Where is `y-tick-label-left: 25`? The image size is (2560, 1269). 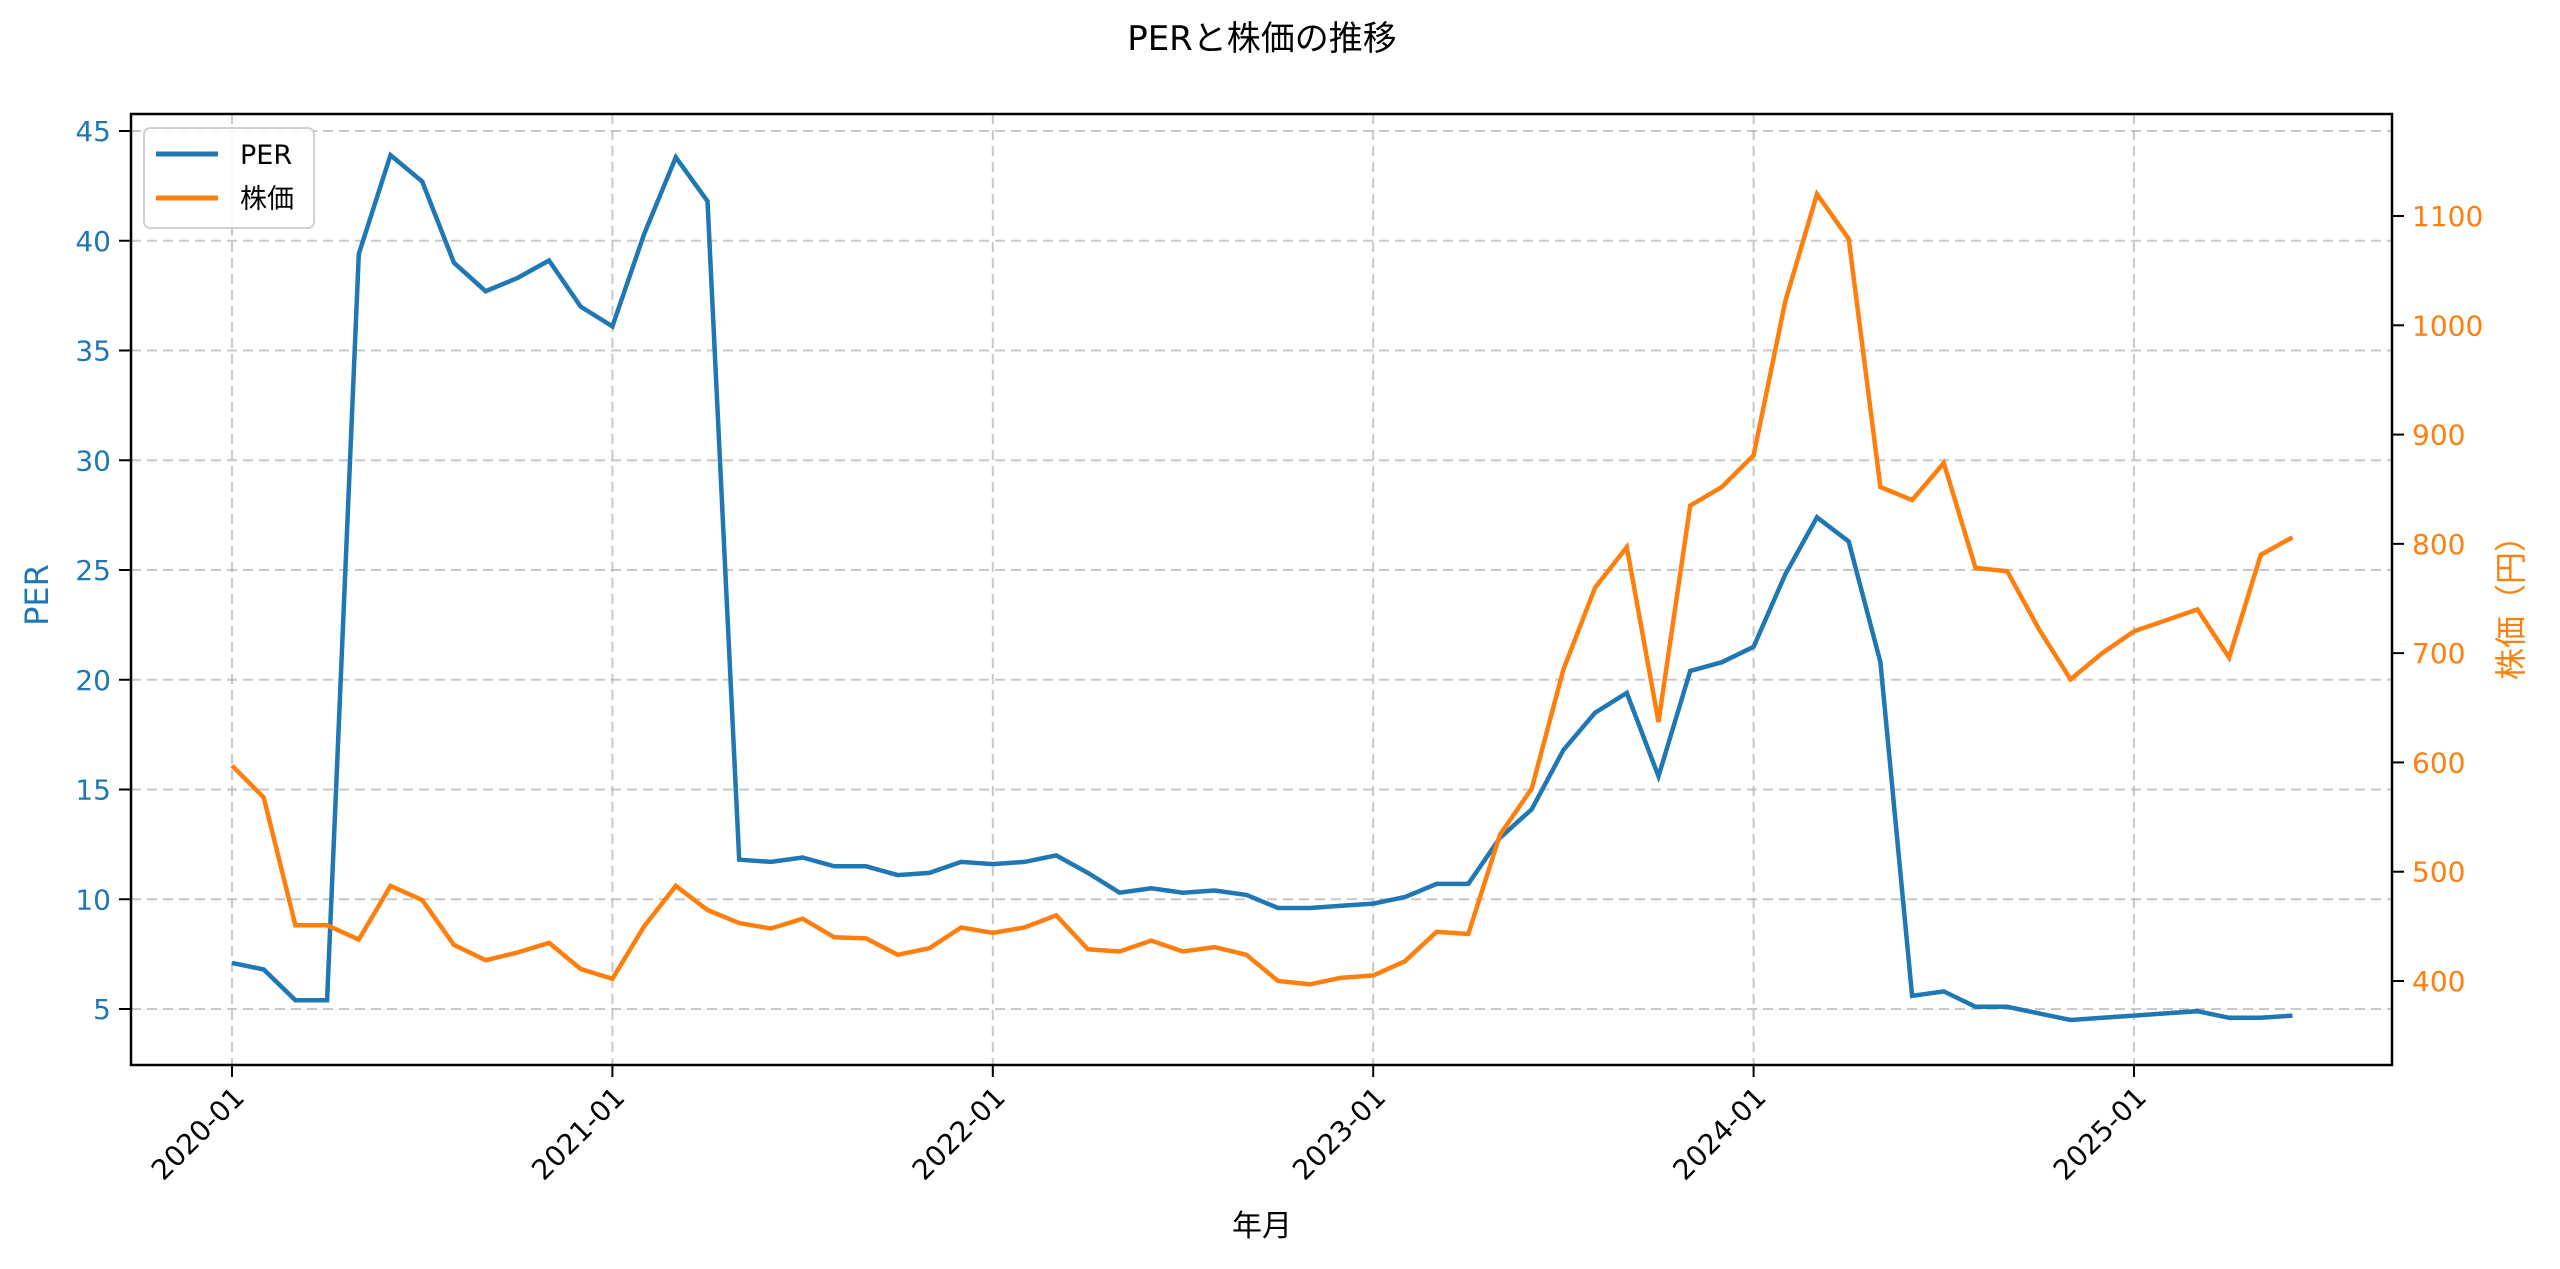
y-tick-label-left: 25 is located at coordinates (93, 570).